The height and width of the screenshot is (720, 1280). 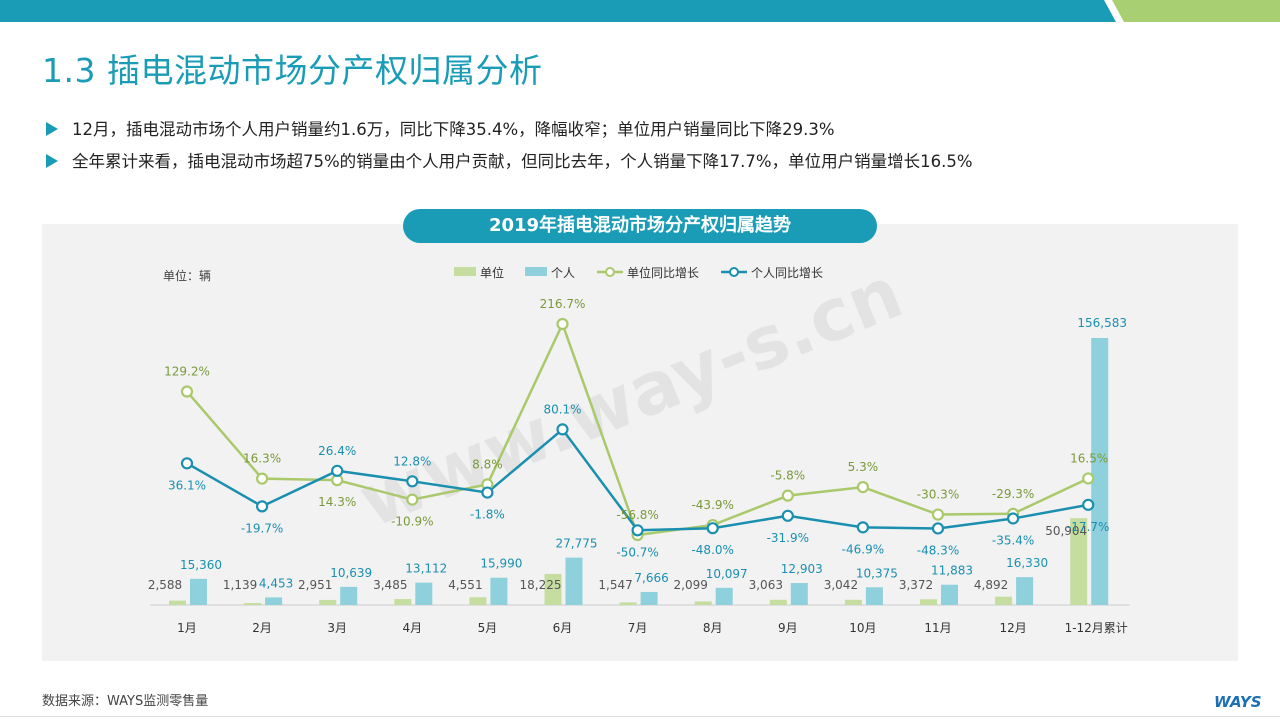 What do you see at coordinates (558, 11) in the screenshot?
I see `top-banner-teal` at bounding box center [558, 11].